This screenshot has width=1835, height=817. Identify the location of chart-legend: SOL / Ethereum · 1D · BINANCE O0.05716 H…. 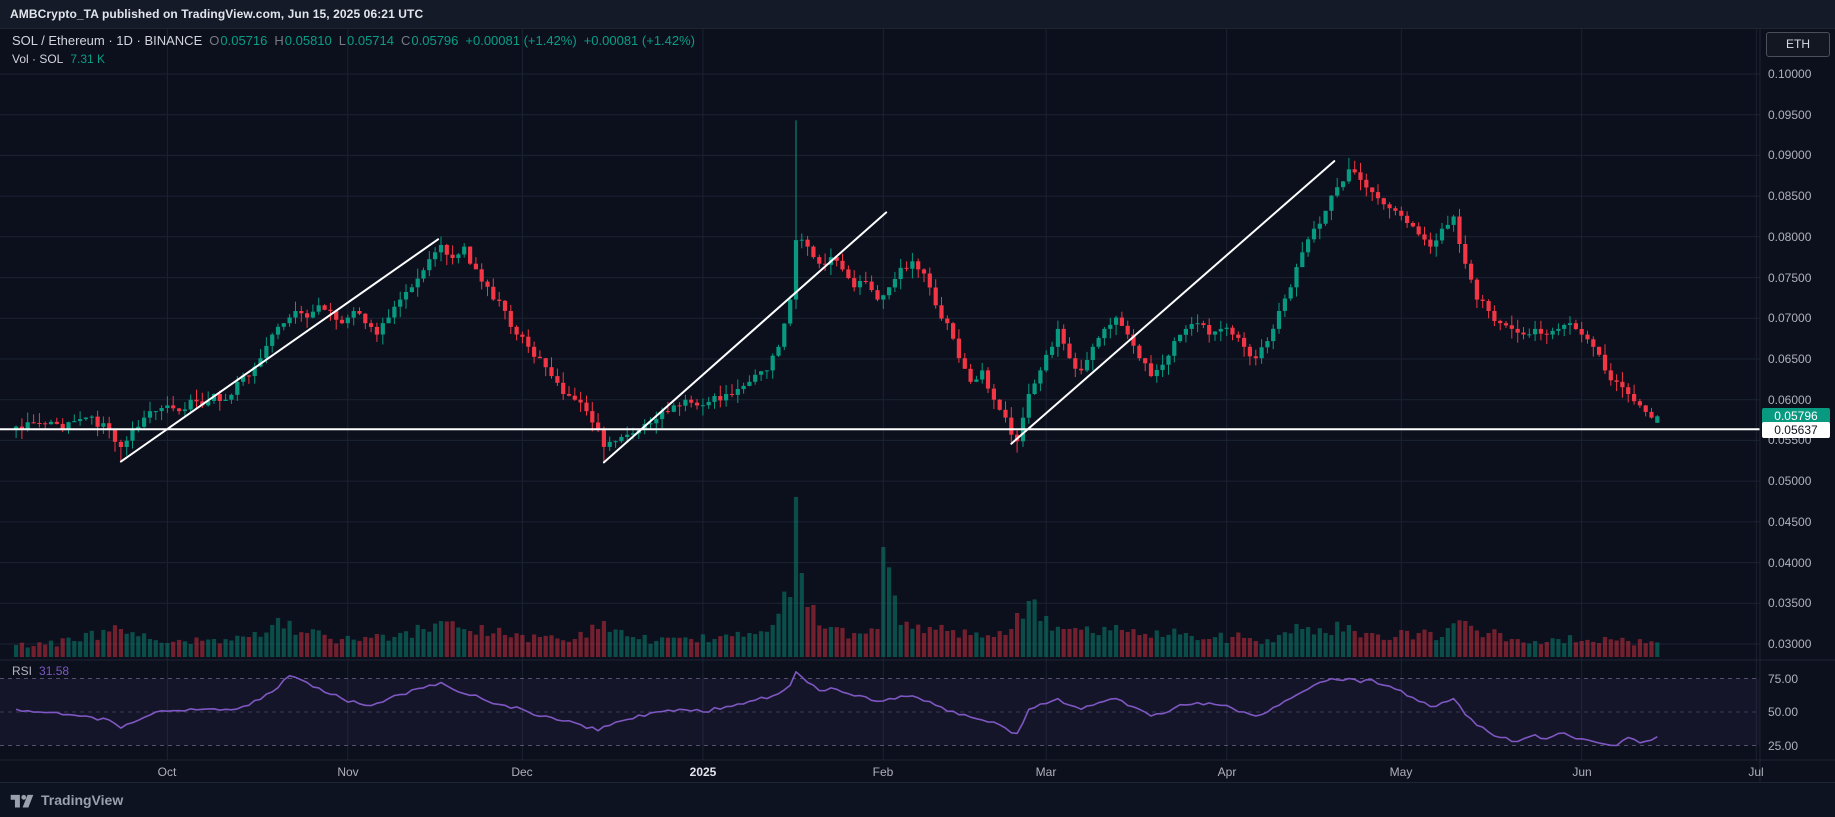
(353, 40).